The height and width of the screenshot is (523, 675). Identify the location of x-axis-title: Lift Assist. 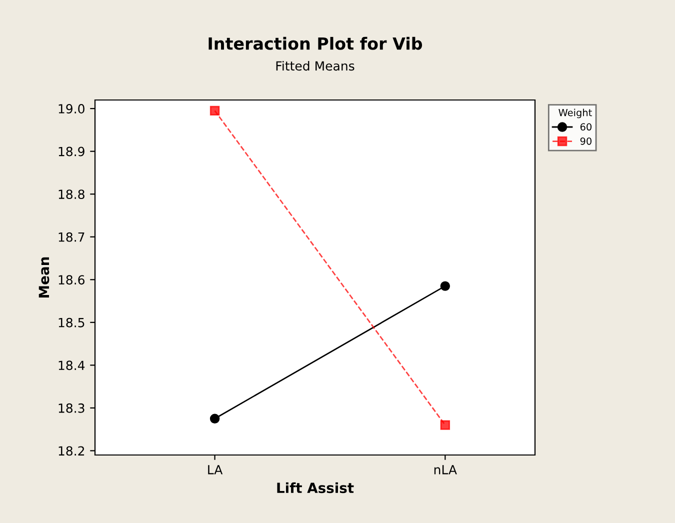
(315, 488).